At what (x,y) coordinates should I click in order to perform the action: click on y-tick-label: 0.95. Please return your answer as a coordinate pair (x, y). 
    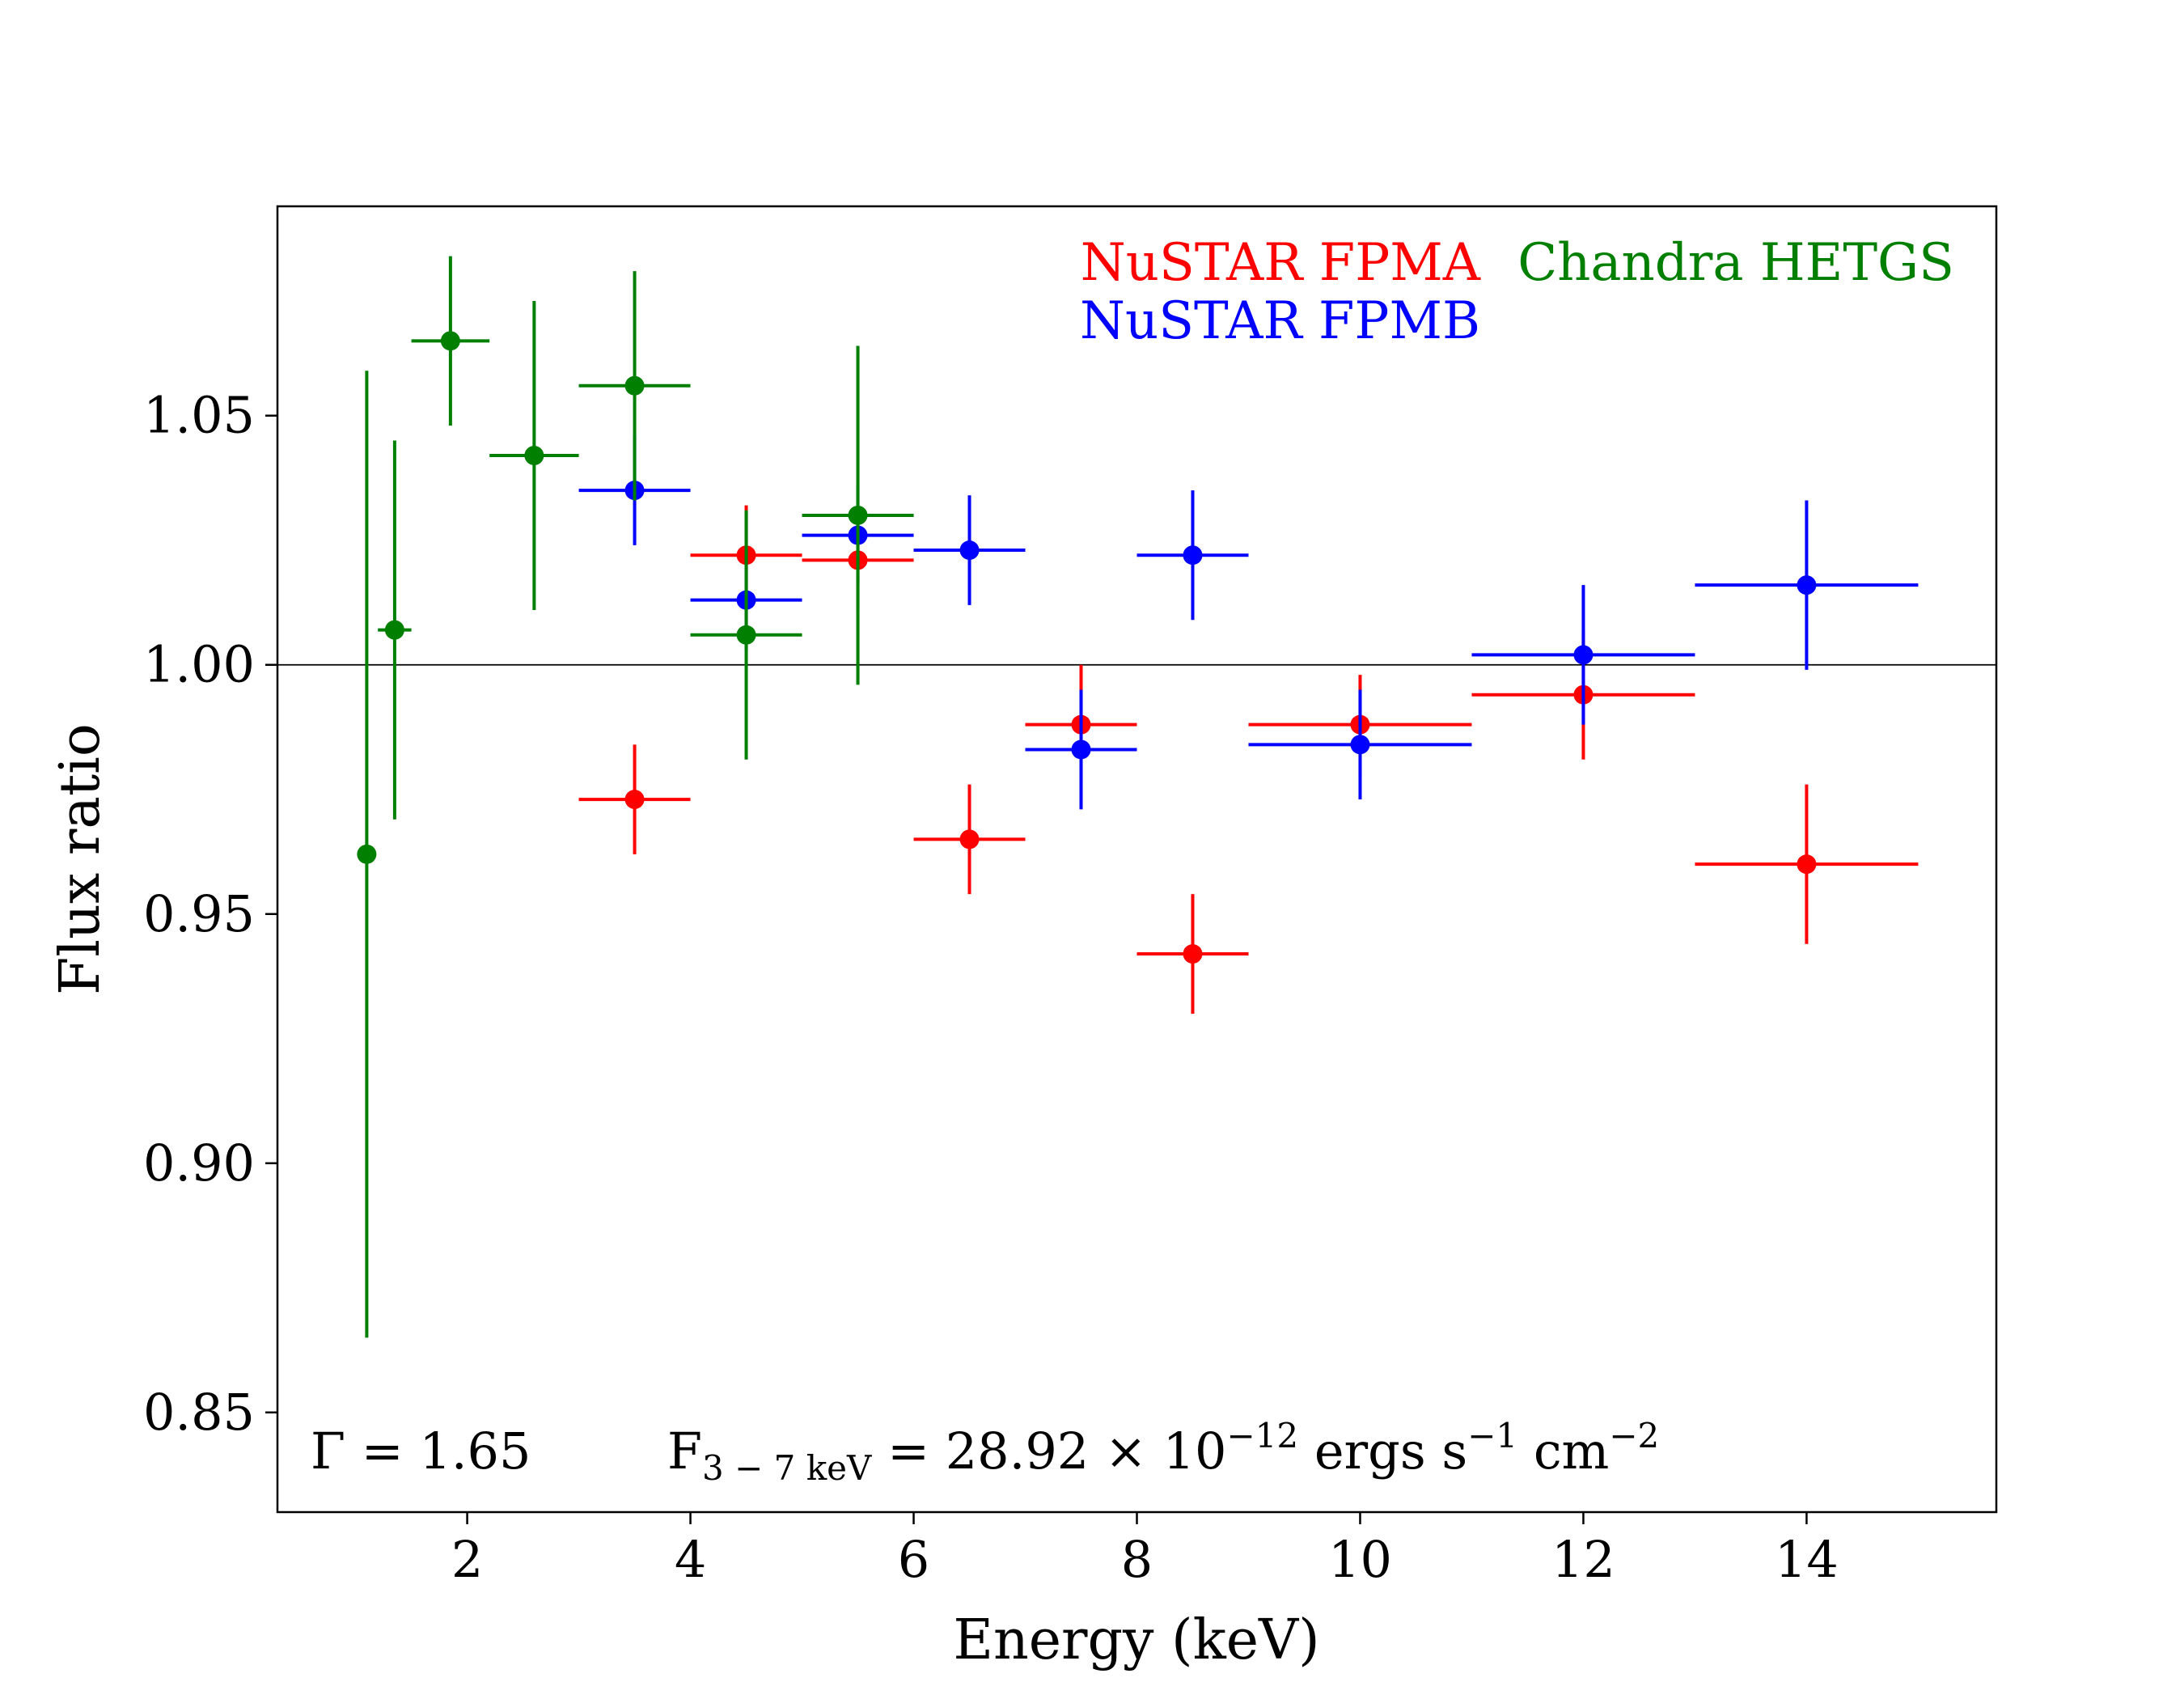
    Looking at the image, I should click on (199, 913).